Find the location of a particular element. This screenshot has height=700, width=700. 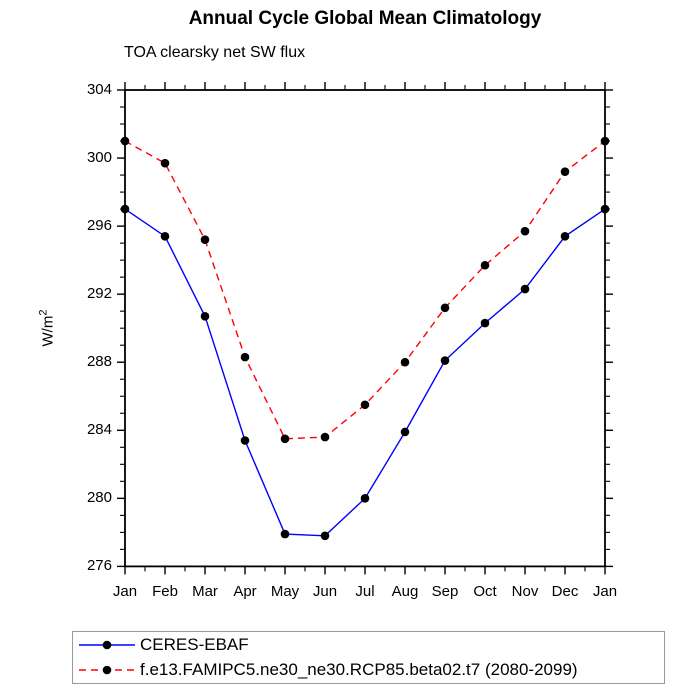

x-tick-label: Mar is located at coordinates (205, 591).